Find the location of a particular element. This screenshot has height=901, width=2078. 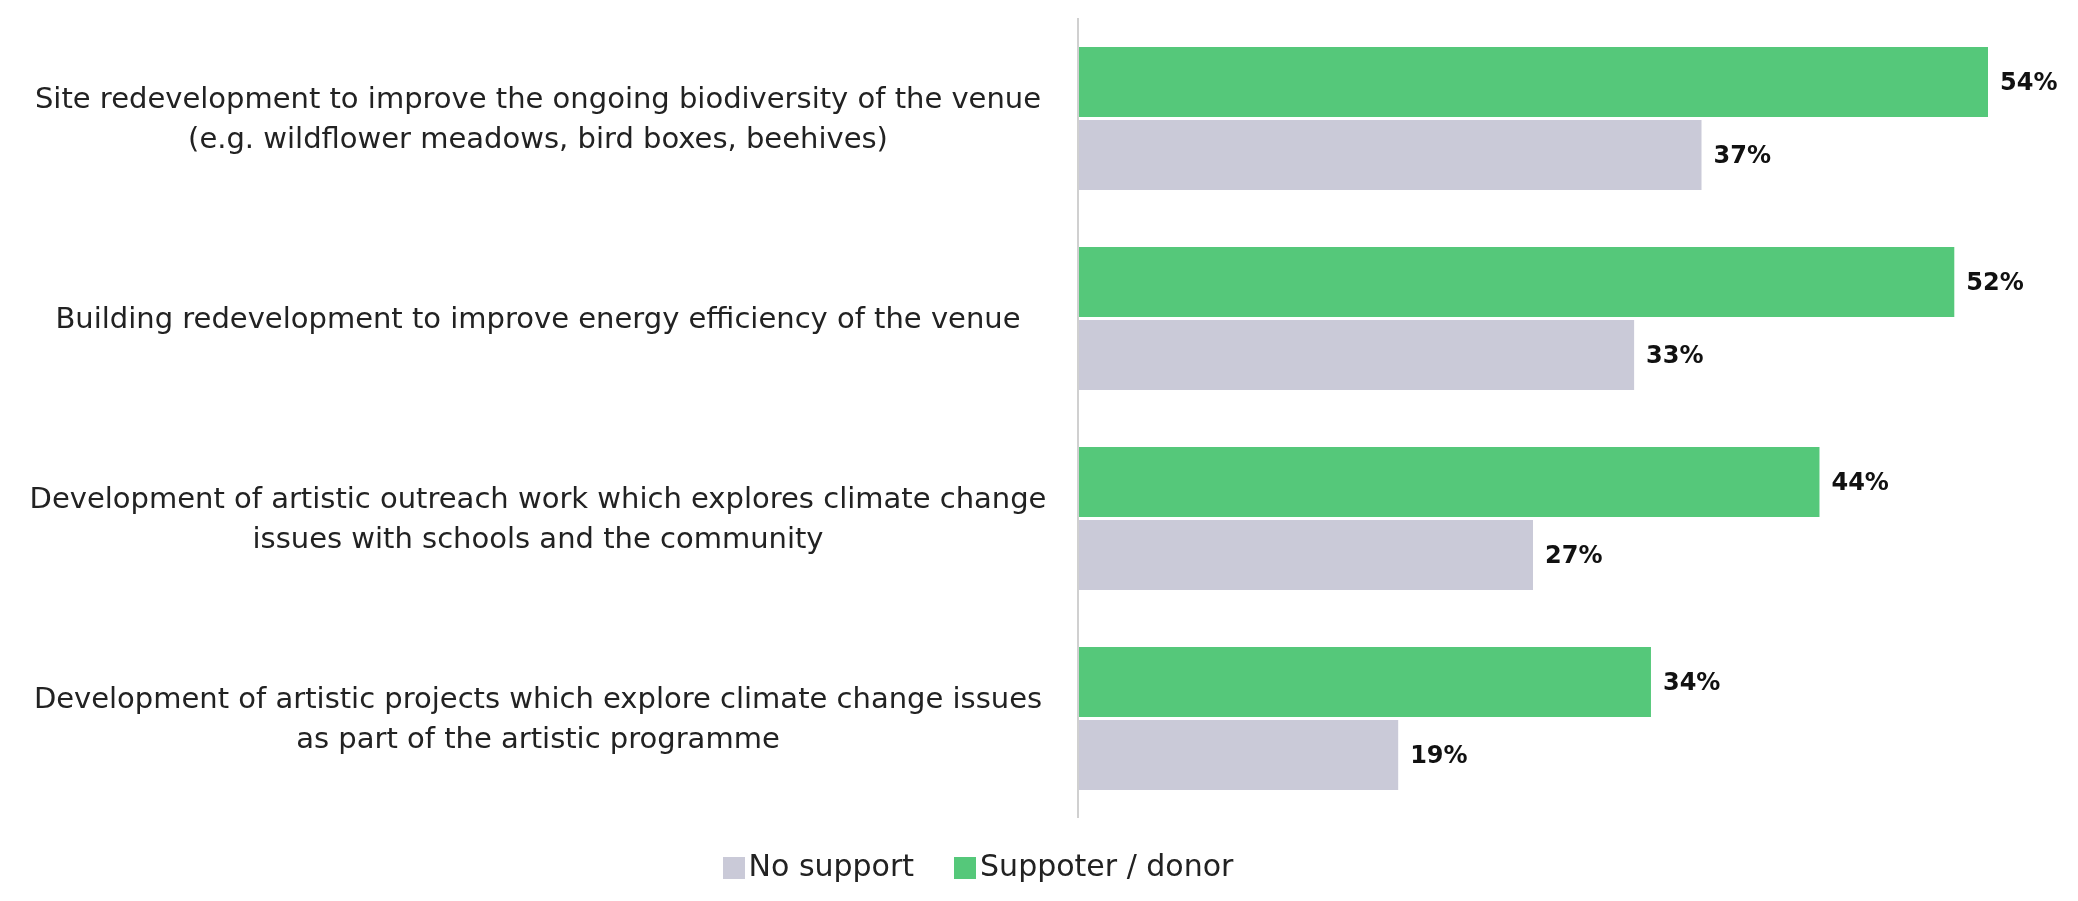

y-tick-label: Building redevelopment to improve energy efficiency of the venue is located at coordinates (538, 318).